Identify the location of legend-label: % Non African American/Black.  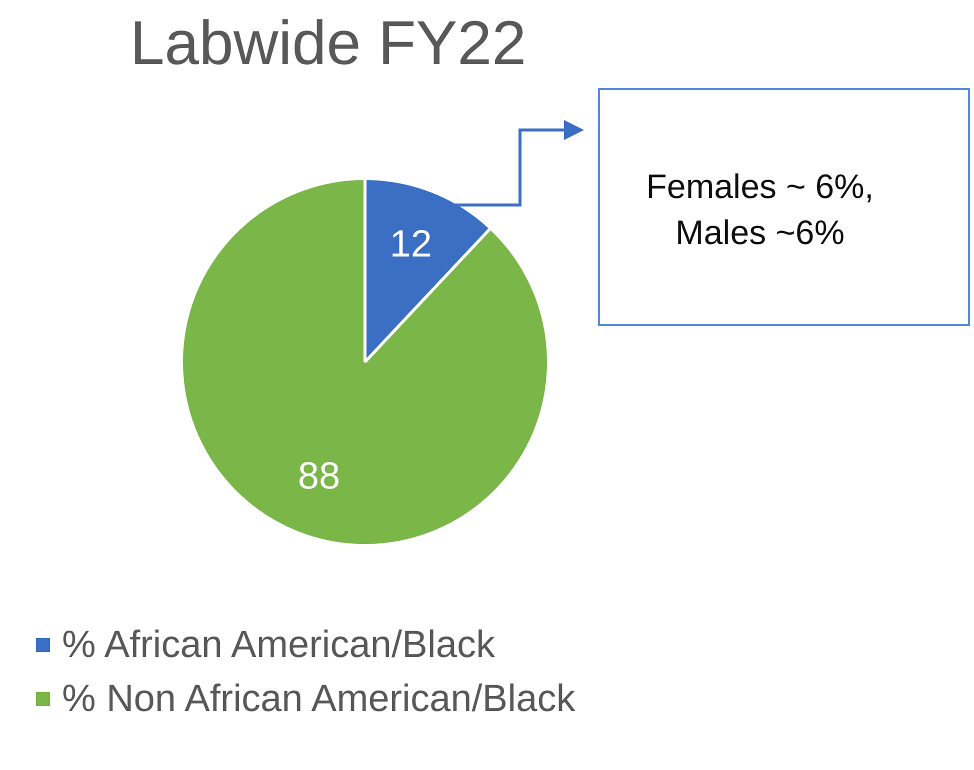
(319, 699).